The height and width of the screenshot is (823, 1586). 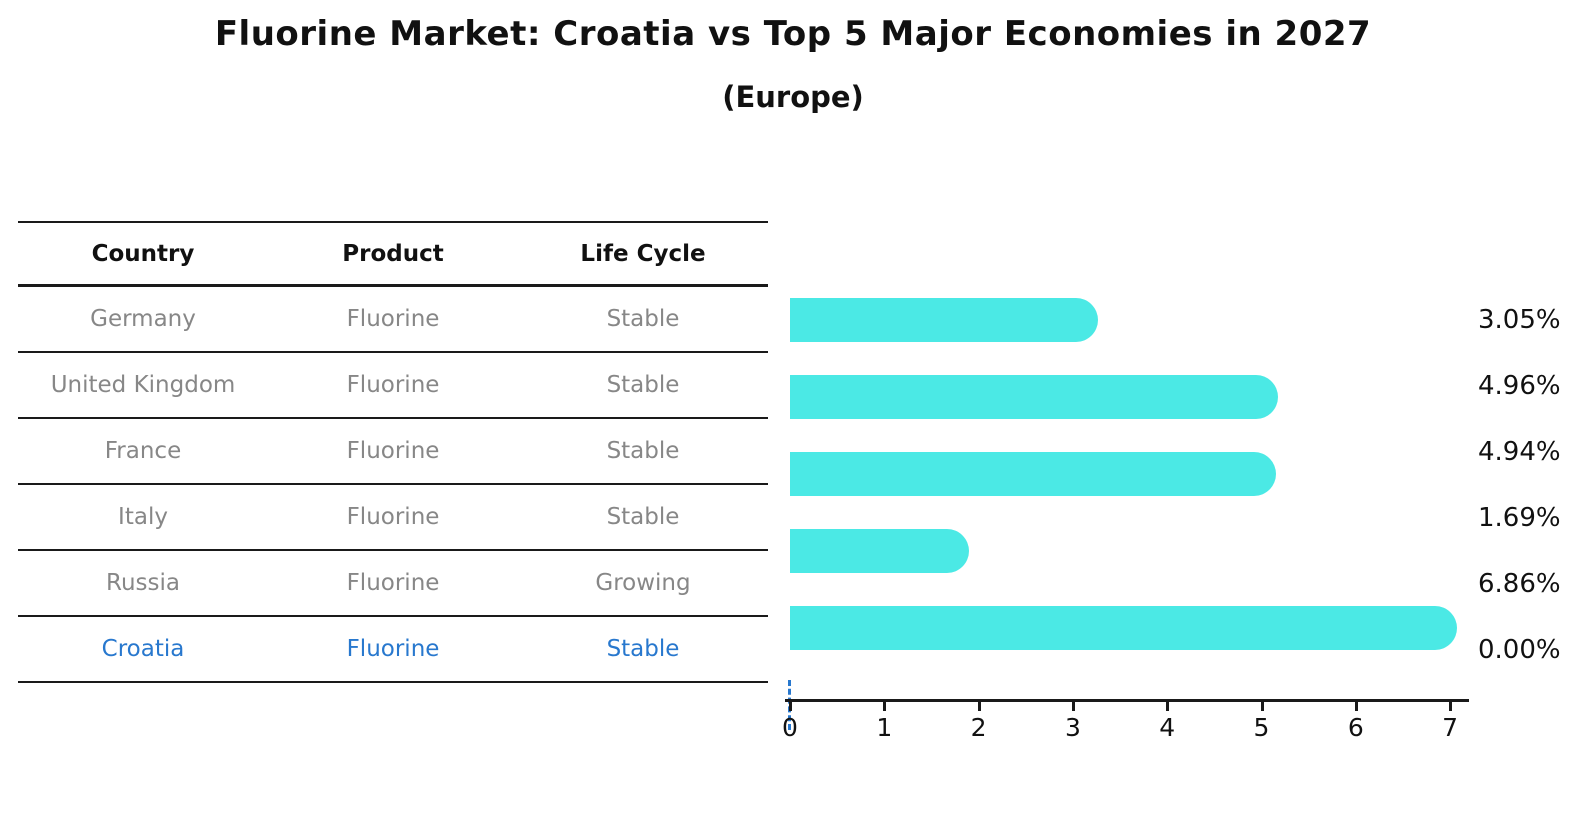 What do you see at coordinates (643, 583) in the screenshot?
I see `cell-lifecycle: Growing` at bounding box center [643, 583].